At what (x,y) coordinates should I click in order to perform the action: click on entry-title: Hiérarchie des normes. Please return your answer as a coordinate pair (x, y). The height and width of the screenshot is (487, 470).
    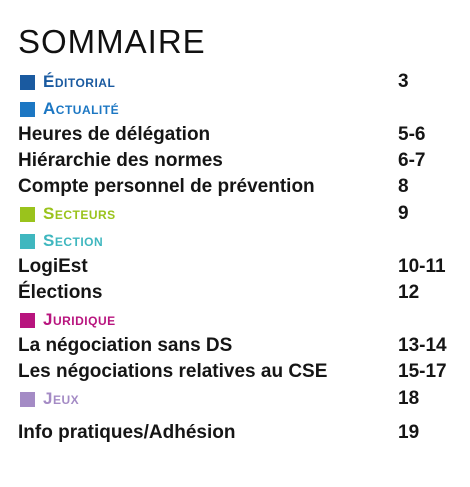
    Looking at the image, I should click on (120, 160).